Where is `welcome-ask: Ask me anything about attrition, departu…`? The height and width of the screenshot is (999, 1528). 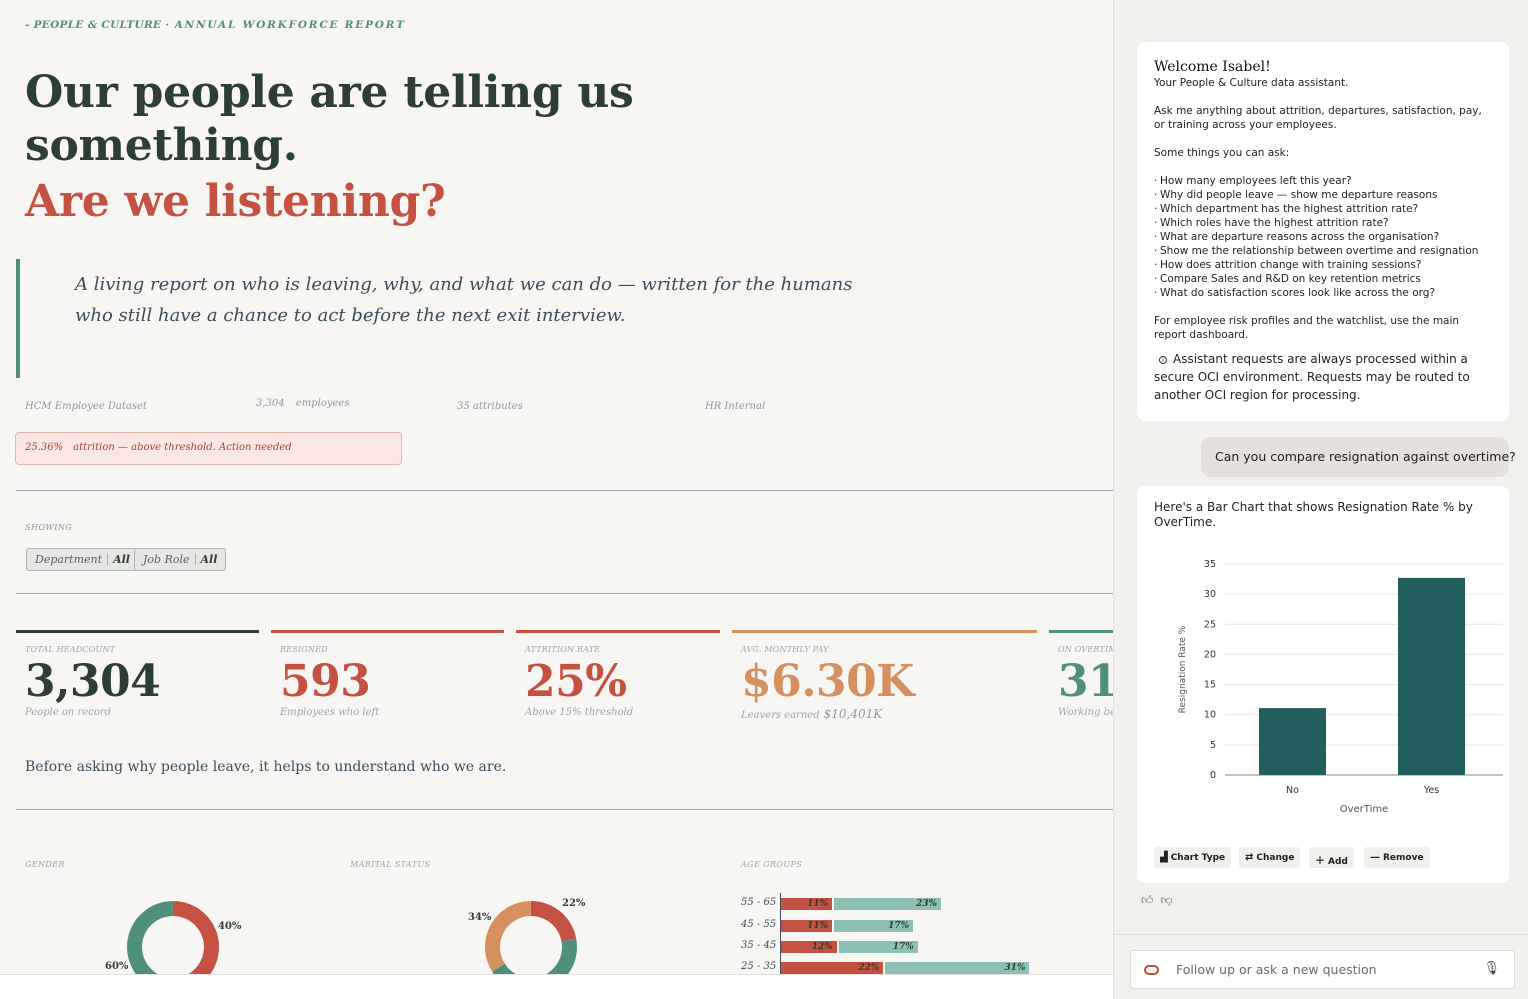 welcome-ask: Ask me anything about attrition, departu… is located at coordinates (1318, 118).